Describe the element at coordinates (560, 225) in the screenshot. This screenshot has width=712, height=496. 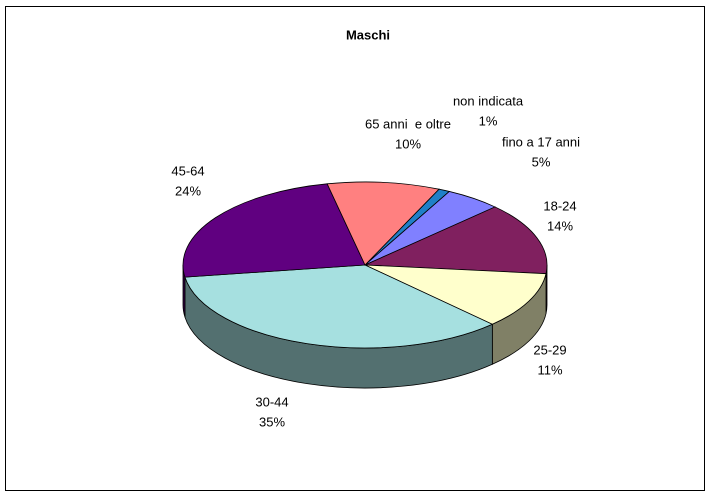
I see `slice-value-label: 14%` at that location.